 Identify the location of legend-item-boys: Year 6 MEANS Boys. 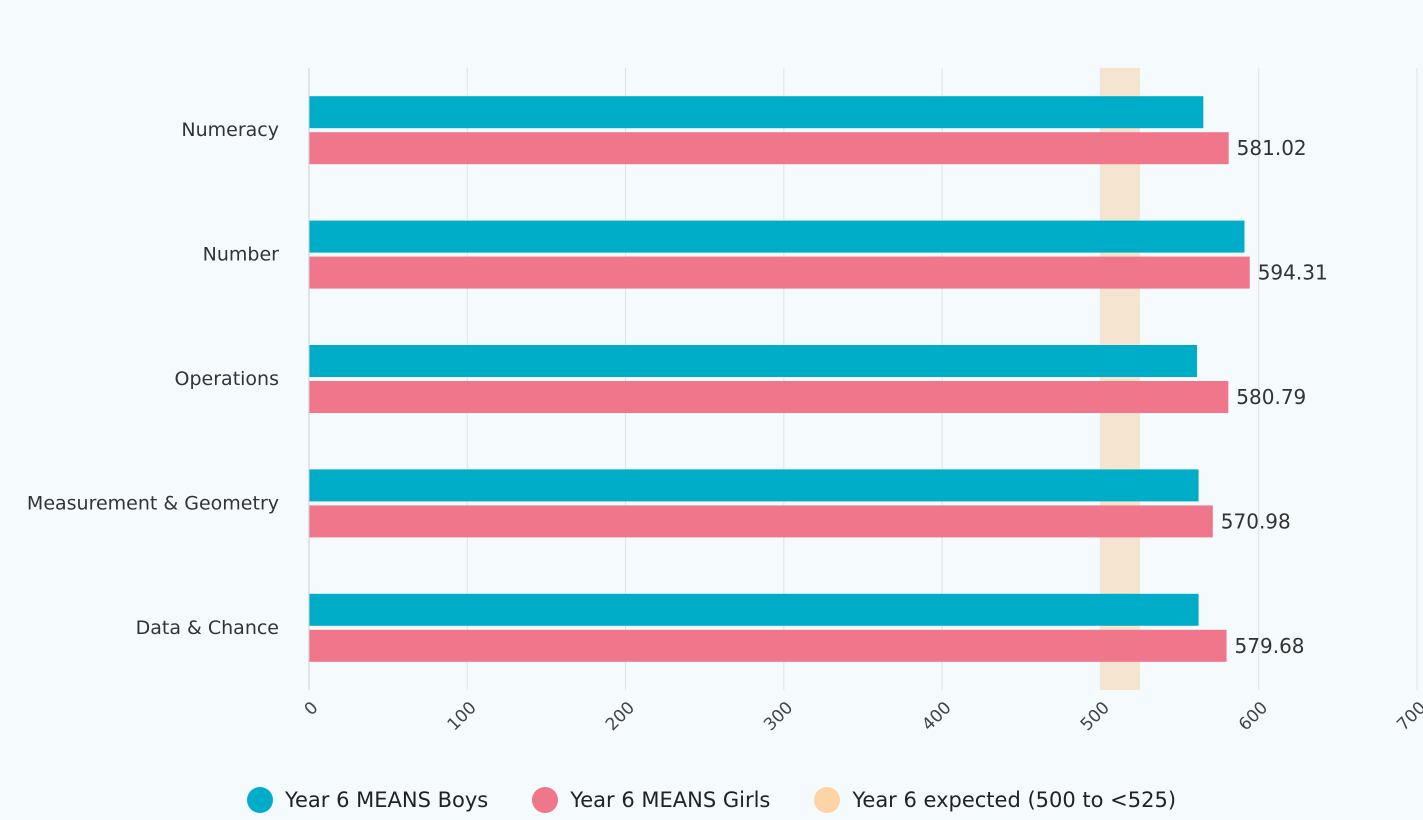
(367, 800).